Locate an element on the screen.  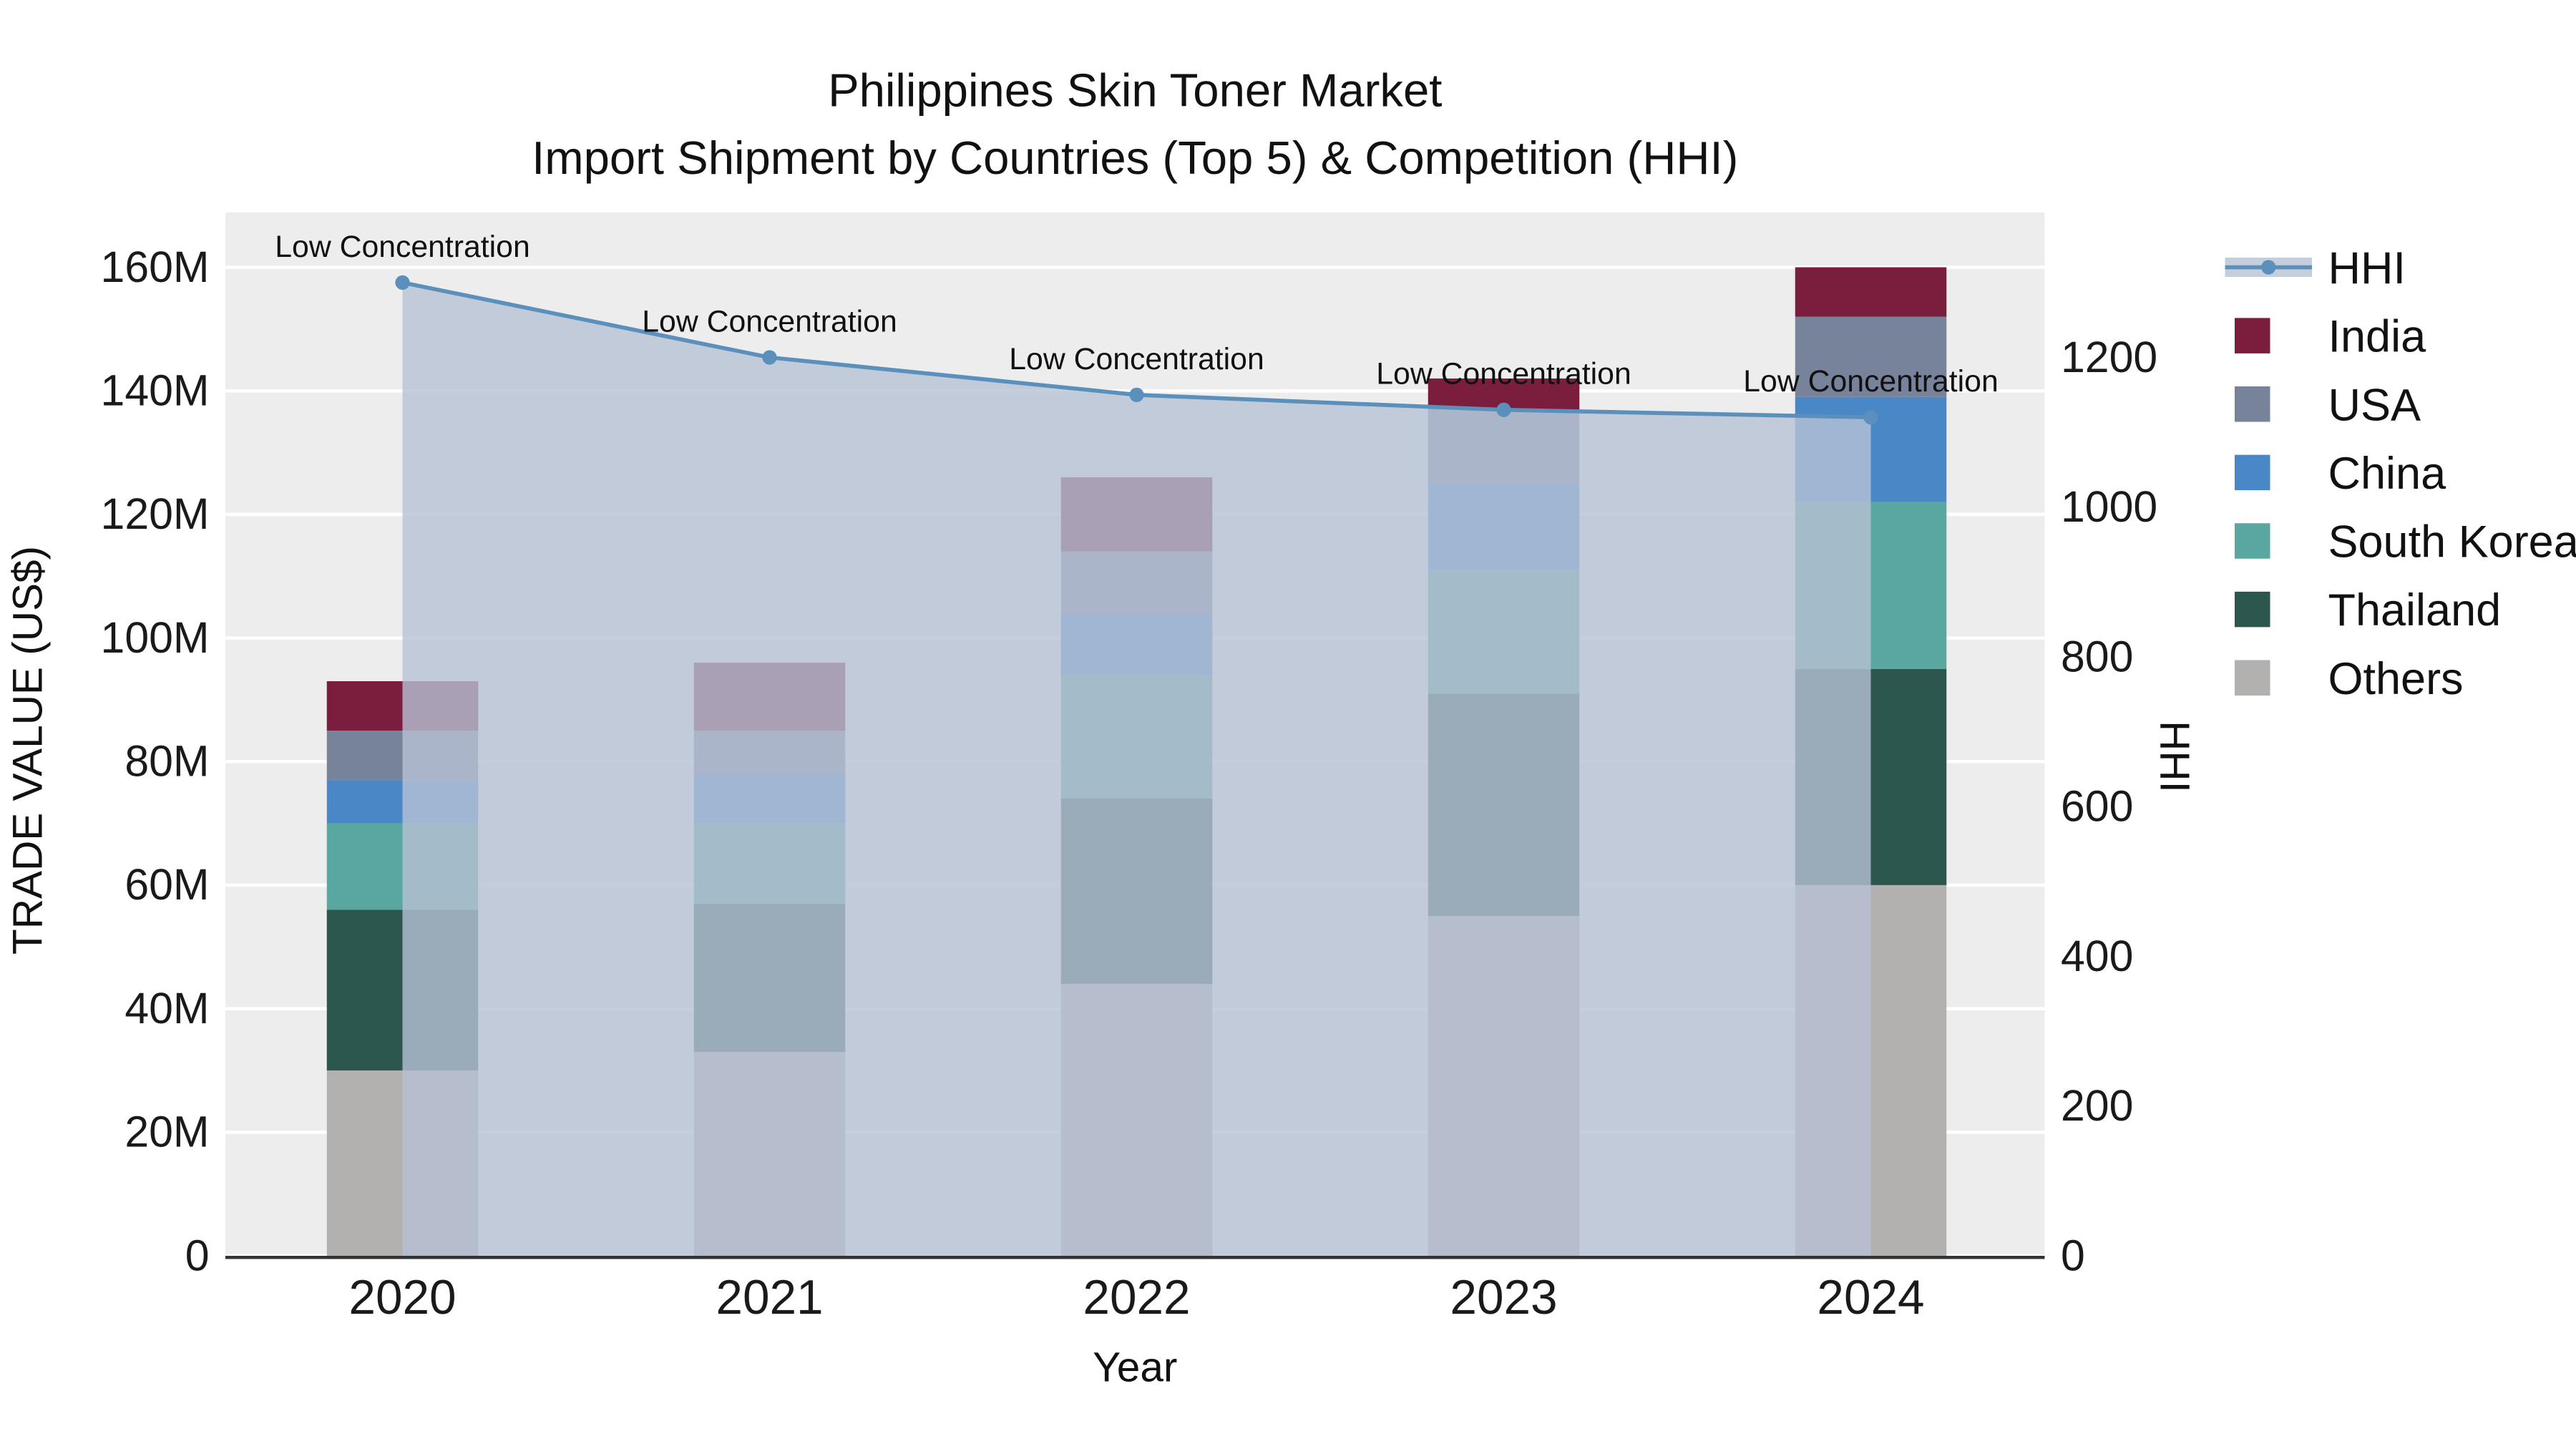
legend-swatch-south-korea is located at coordinates (2252, 541).